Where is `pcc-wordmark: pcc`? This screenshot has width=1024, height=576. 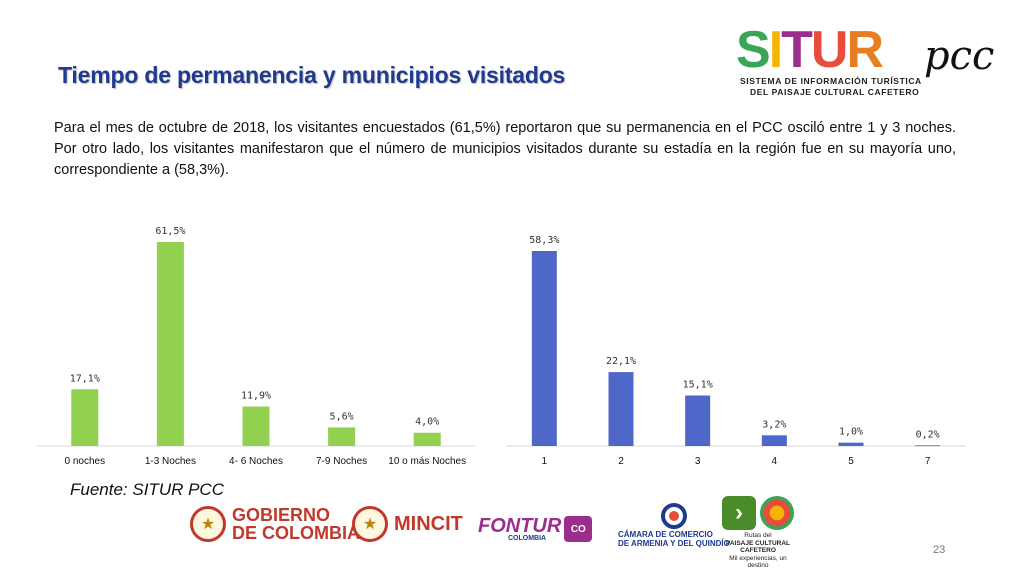
pcc-wordmark: pcc is located at coordinates (959, 56).